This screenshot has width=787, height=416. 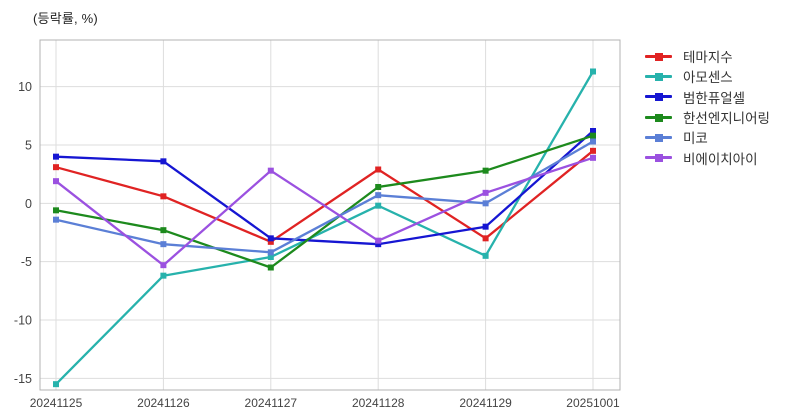 What do you see at coordinates (485, 403) in the screenshot?
I see `x-axis-tick-label: 20241129` at bounding box center [485, 403].